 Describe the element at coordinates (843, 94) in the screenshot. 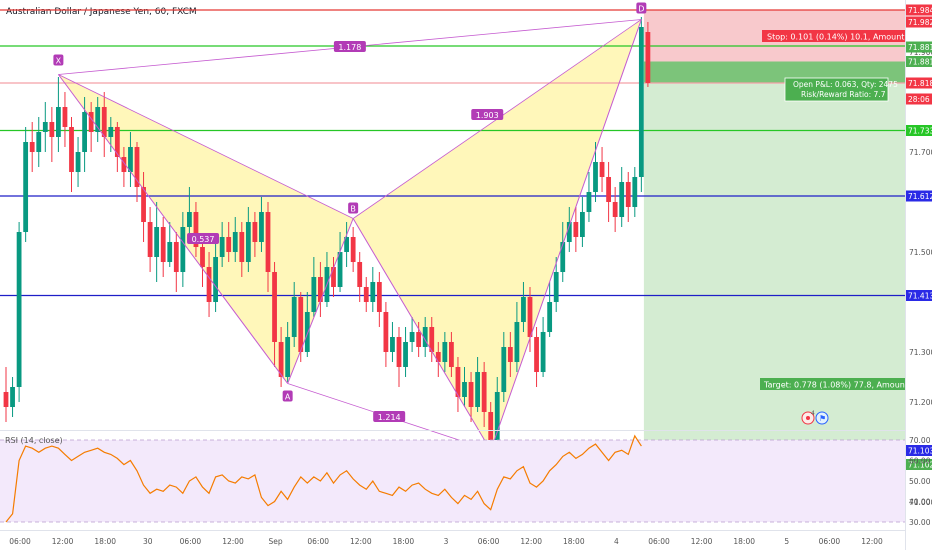

I see `rr-label: Risk/Reward Ratio: 7.7` at that location.